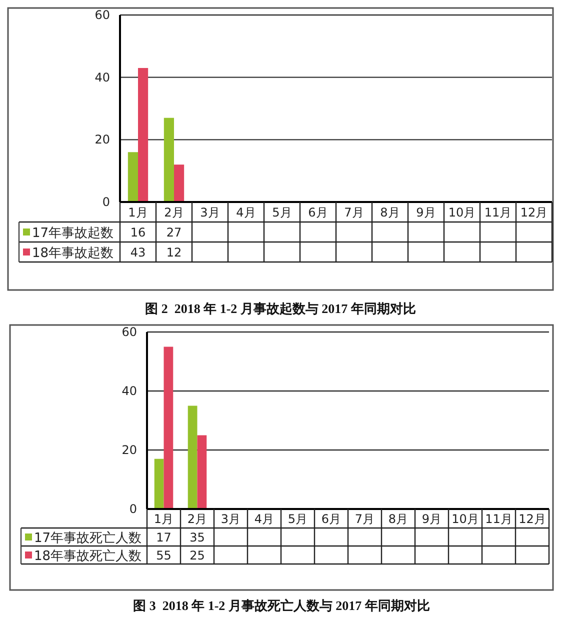  Describe the element at coordinates (197, 537) in the screenshot. I see `data-label: 35` at that location.